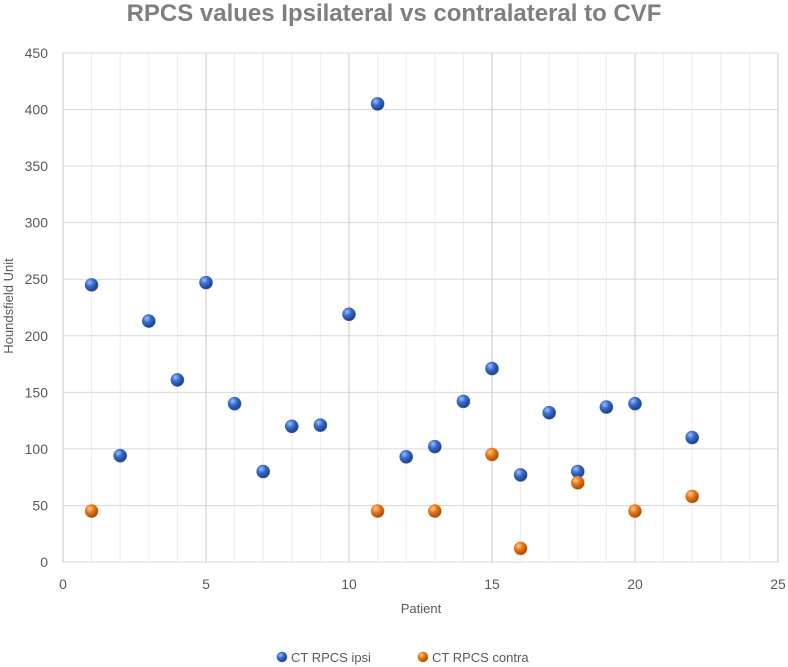 The height and width of the screenshot is (667, 788). Describe the element at coordinates (37, 223) in the screenshot. I see `y-tick-label: 300` at that location.